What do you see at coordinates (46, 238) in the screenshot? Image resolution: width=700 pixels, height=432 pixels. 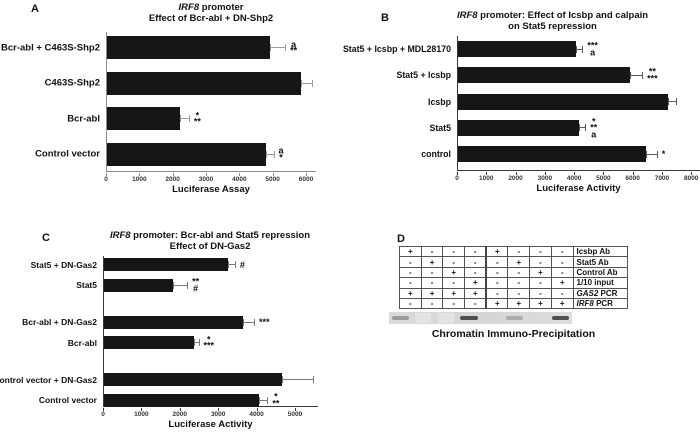 I see `panel-c-label: C` at bounding box center [46, 238].